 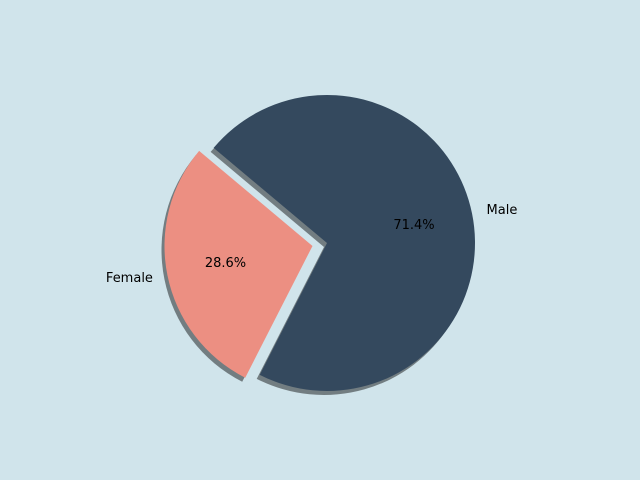 What do you see at coordinates (129, 278) in the screenshot?
I see `slice-label: Female` at bounding box center [129, 278].